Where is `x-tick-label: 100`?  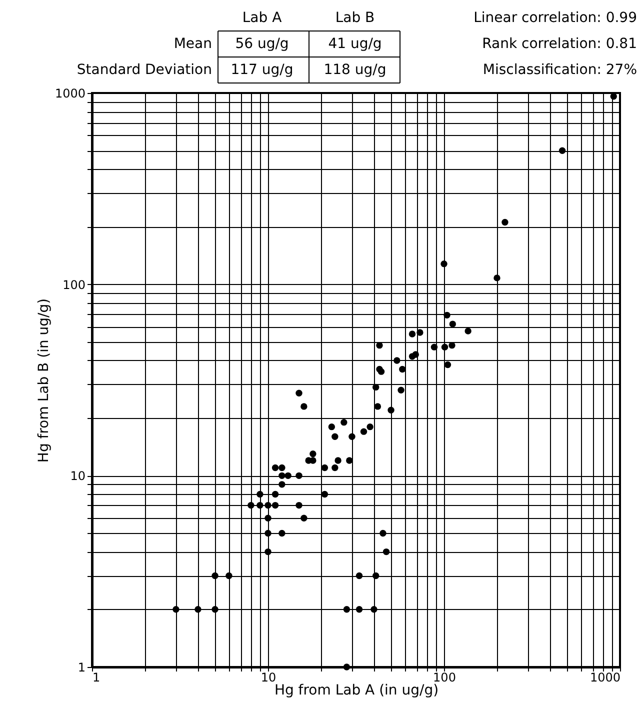 x-tick-label: 100 is located at coordinates (444, 677).